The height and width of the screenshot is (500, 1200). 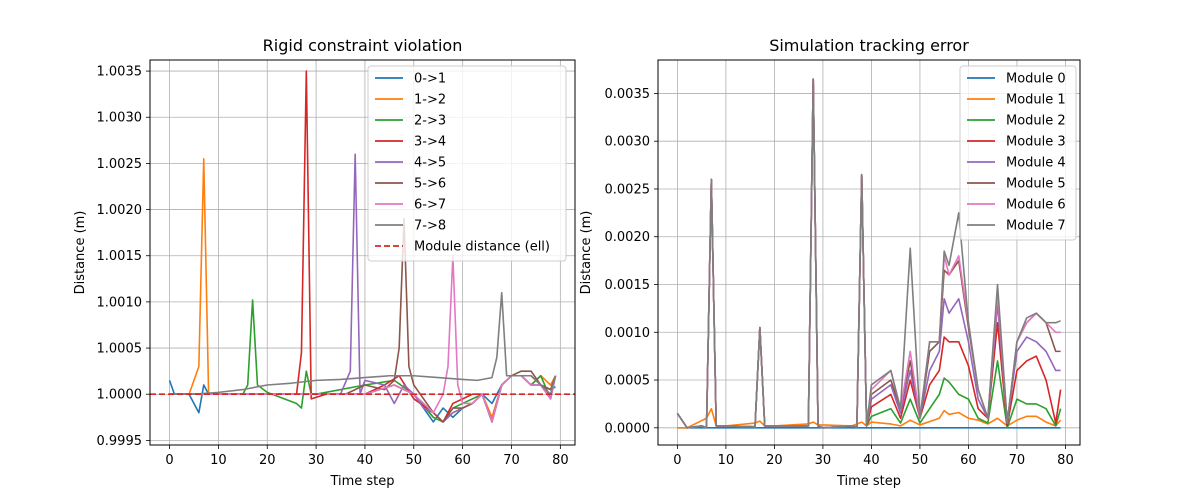 I want to click on legend-label: Module 1, so click(x=1036, y=100).